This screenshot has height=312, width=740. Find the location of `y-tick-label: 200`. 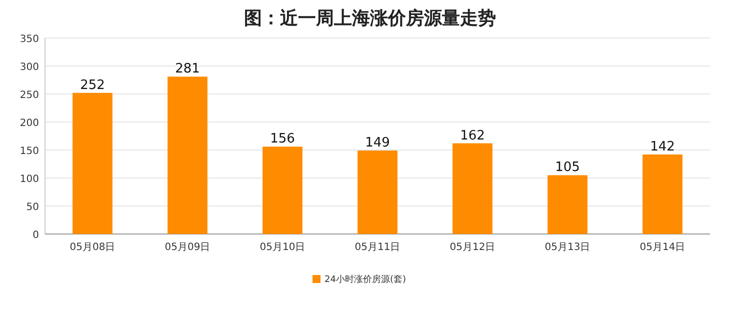

y-tick-label: 200 is located at coordinates (29, 123).